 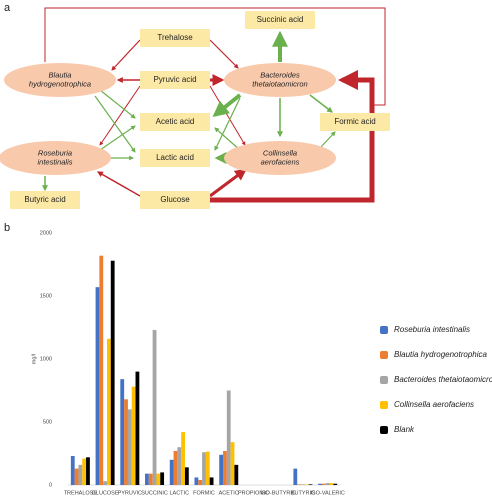 I want to click on y-tick-label: 1000, so click(x=46, y=359).